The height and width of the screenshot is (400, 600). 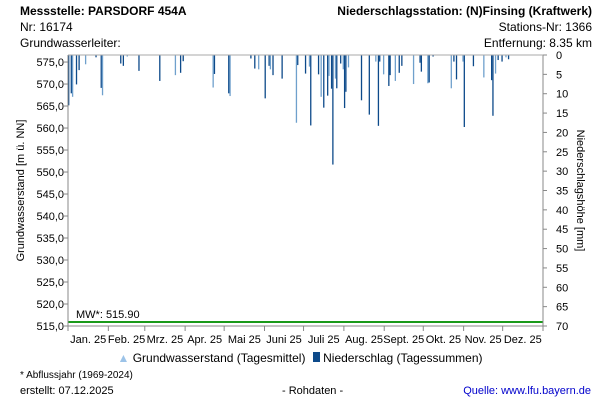 I want to click on raw-data-label: - Rohdaten -, so click(x=313, y=391).